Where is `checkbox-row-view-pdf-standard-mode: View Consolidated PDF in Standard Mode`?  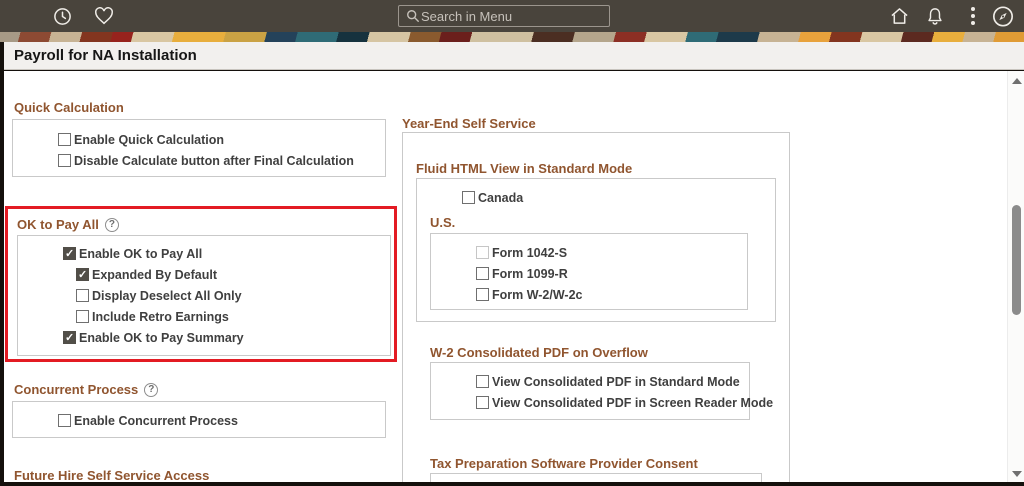 checkbox-row-view-pdf-standard-mode: View Consolidated PDF in Standard Mode is located at coordinates (590, 381).